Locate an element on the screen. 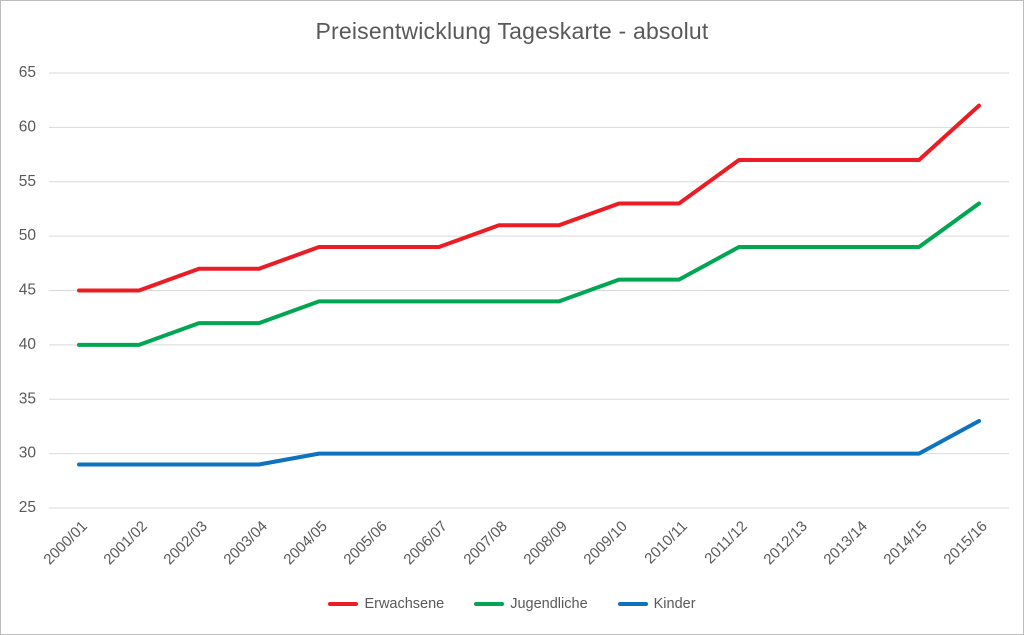 The height and width of the screenshot is (635, 1024). y-tick-label-50: 50 is located at coordinates (28, 235).